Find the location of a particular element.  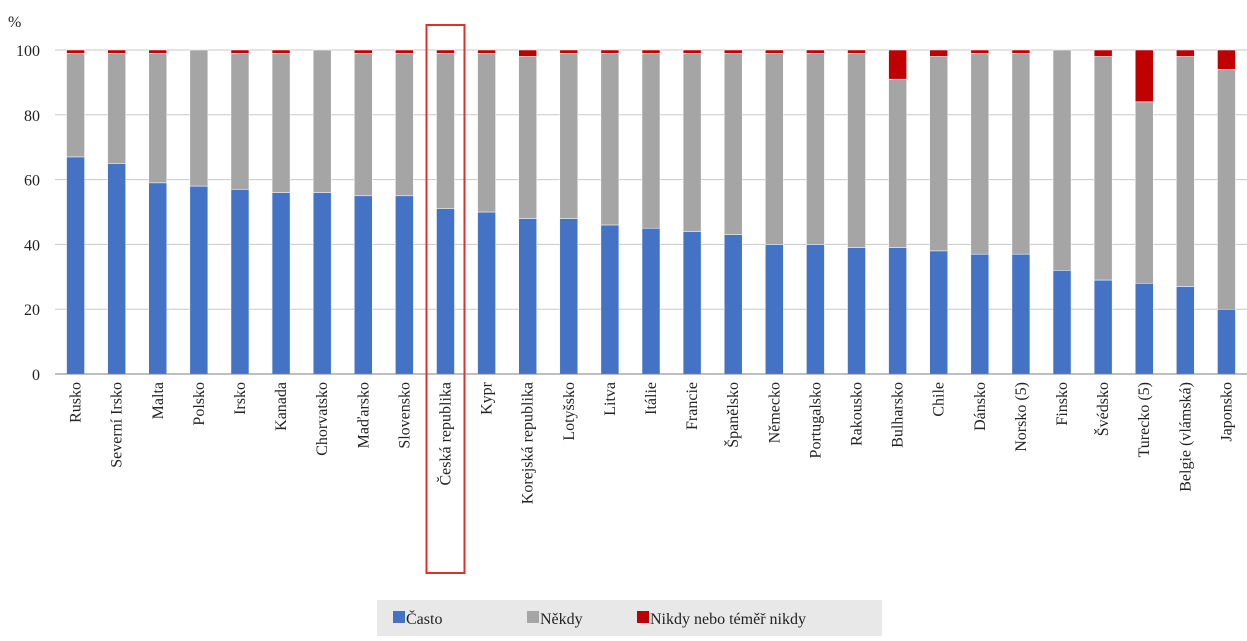

bar-dansko-casto is located at coordinates (980, 314).